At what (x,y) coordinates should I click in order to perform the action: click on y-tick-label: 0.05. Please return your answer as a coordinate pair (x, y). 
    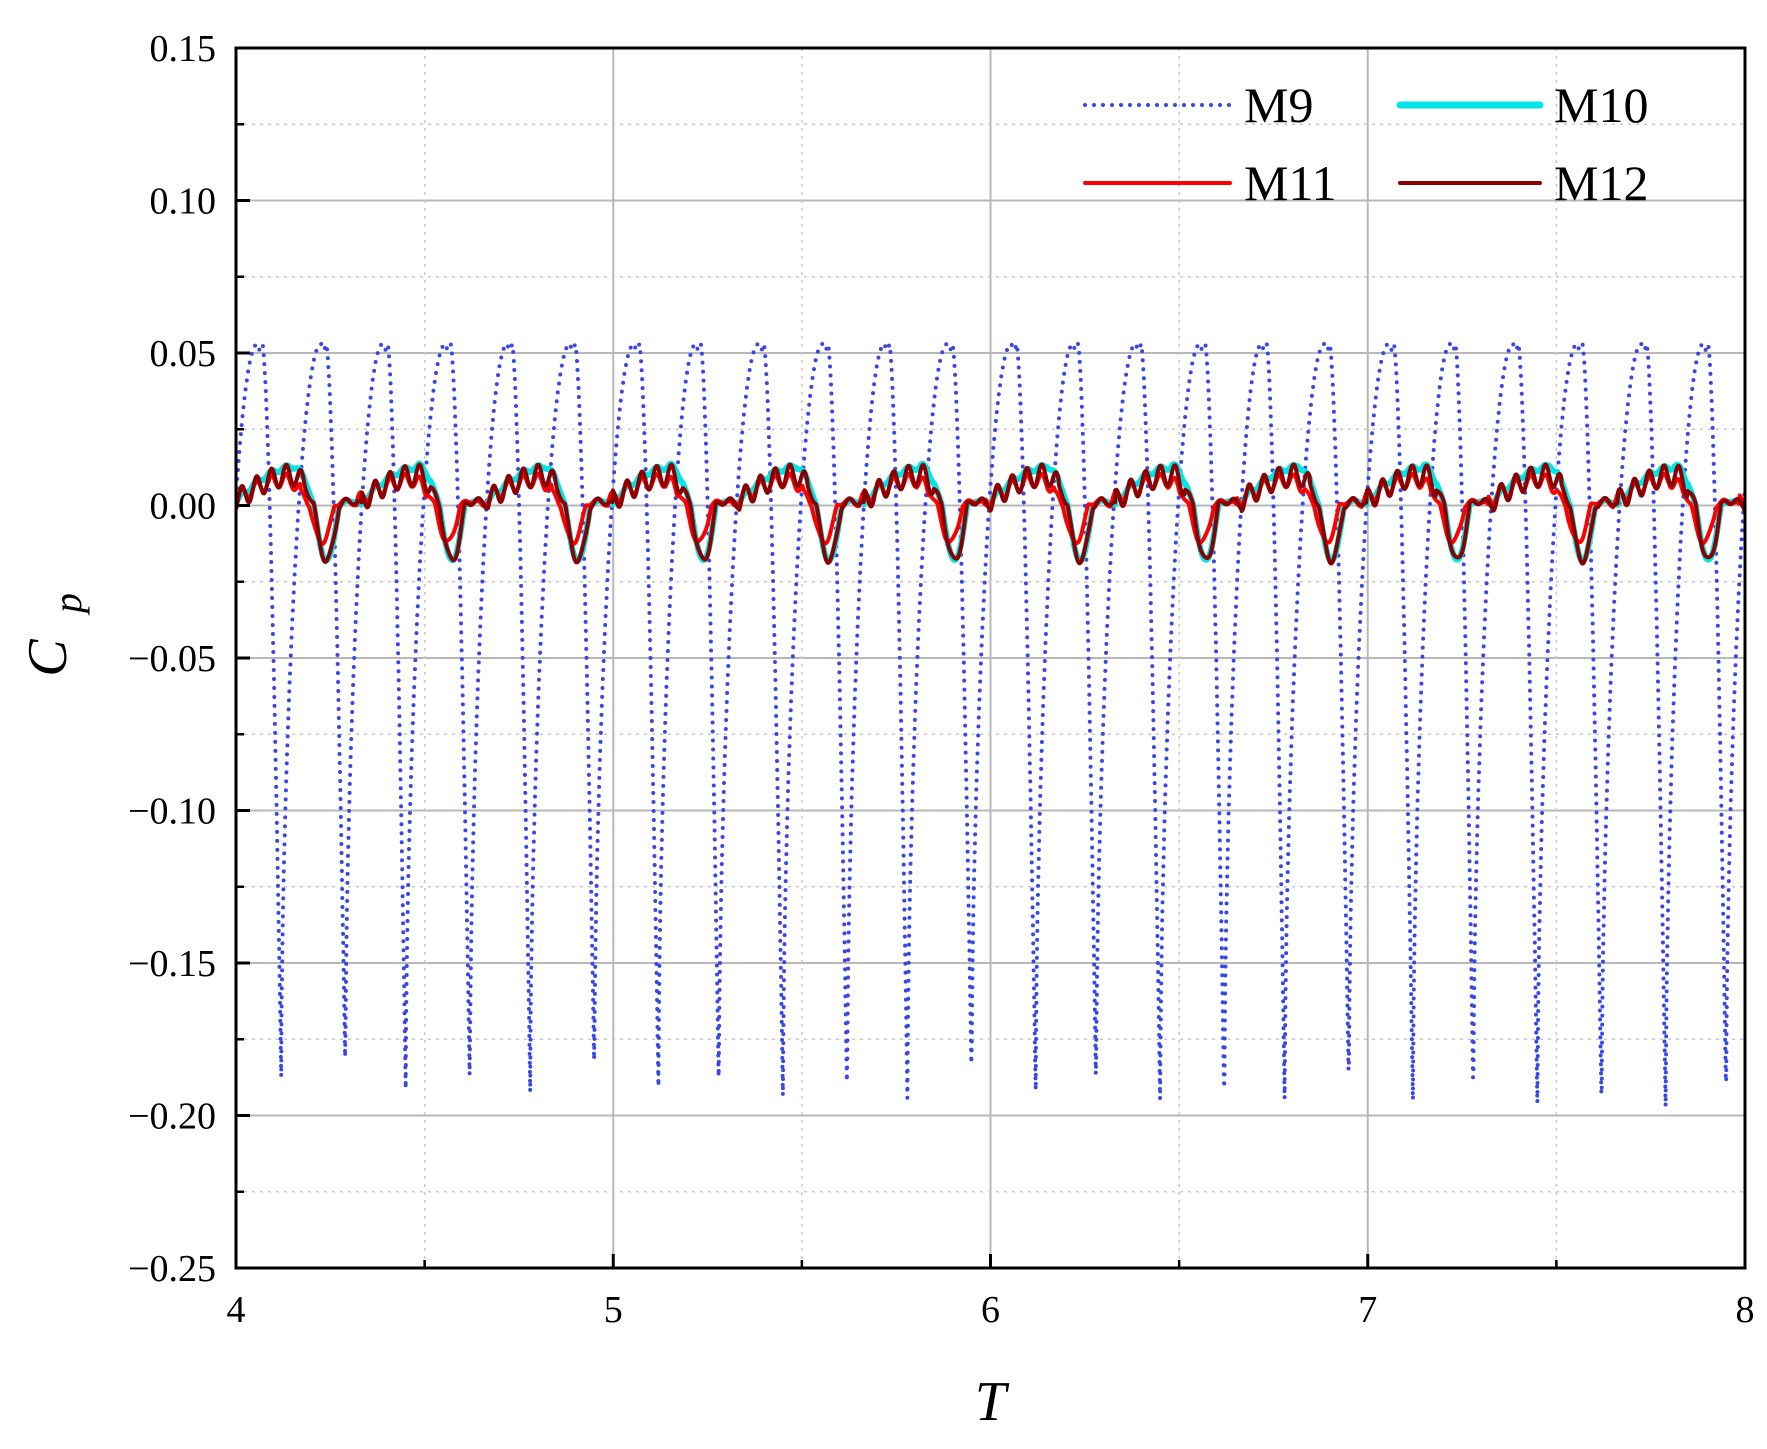
    Looking at the image, I should click on (183, 354).